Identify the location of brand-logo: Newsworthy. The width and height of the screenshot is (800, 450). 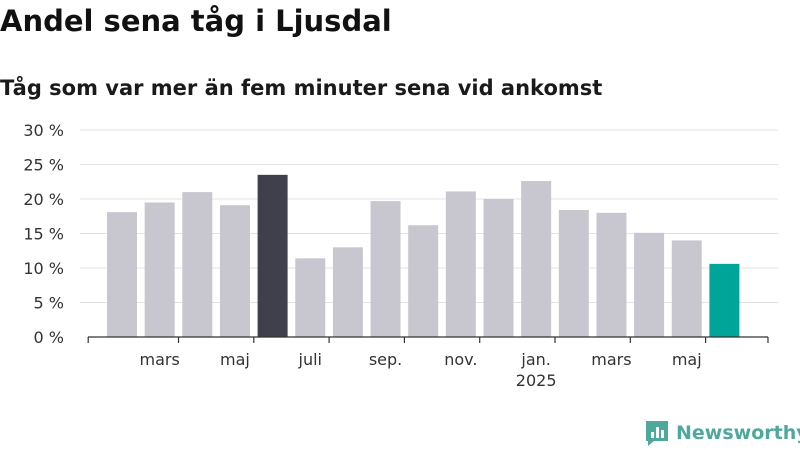
(722, 433).